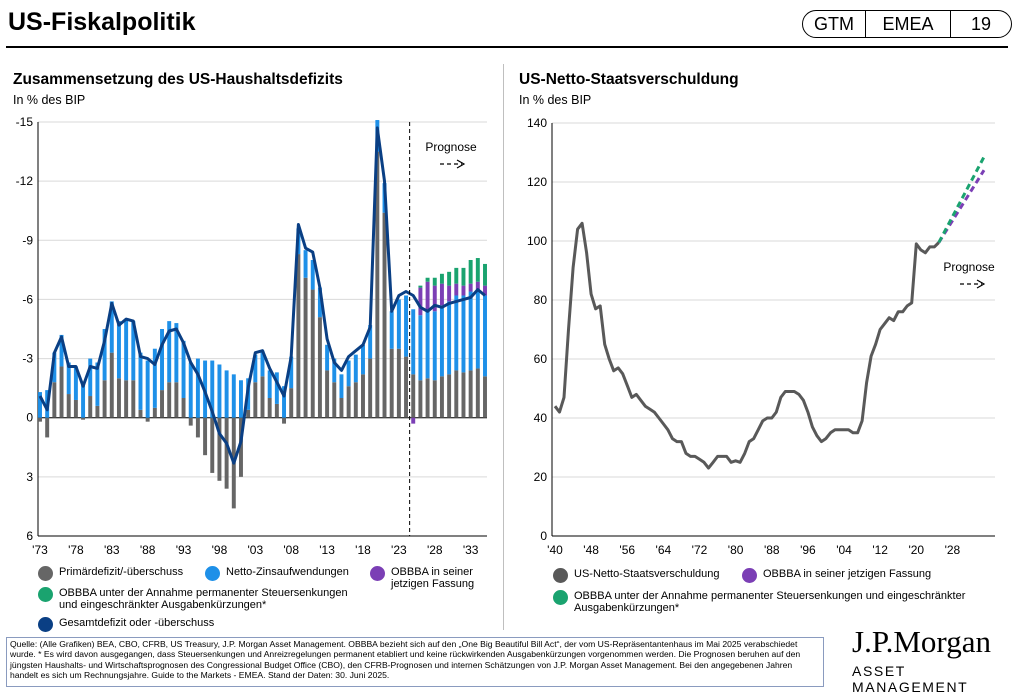 The height and width of the screenshot is (695, 1013). Describe the element at coordinates (560, 575) in the screenshot. I see `legend-swatch-debt` at that location.